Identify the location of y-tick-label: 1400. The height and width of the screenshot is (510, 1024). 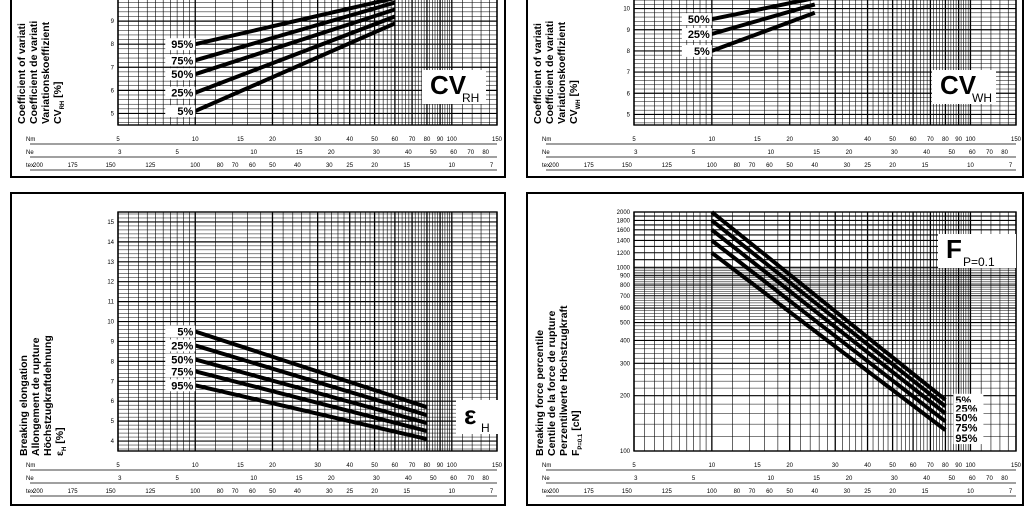
(624, 241).